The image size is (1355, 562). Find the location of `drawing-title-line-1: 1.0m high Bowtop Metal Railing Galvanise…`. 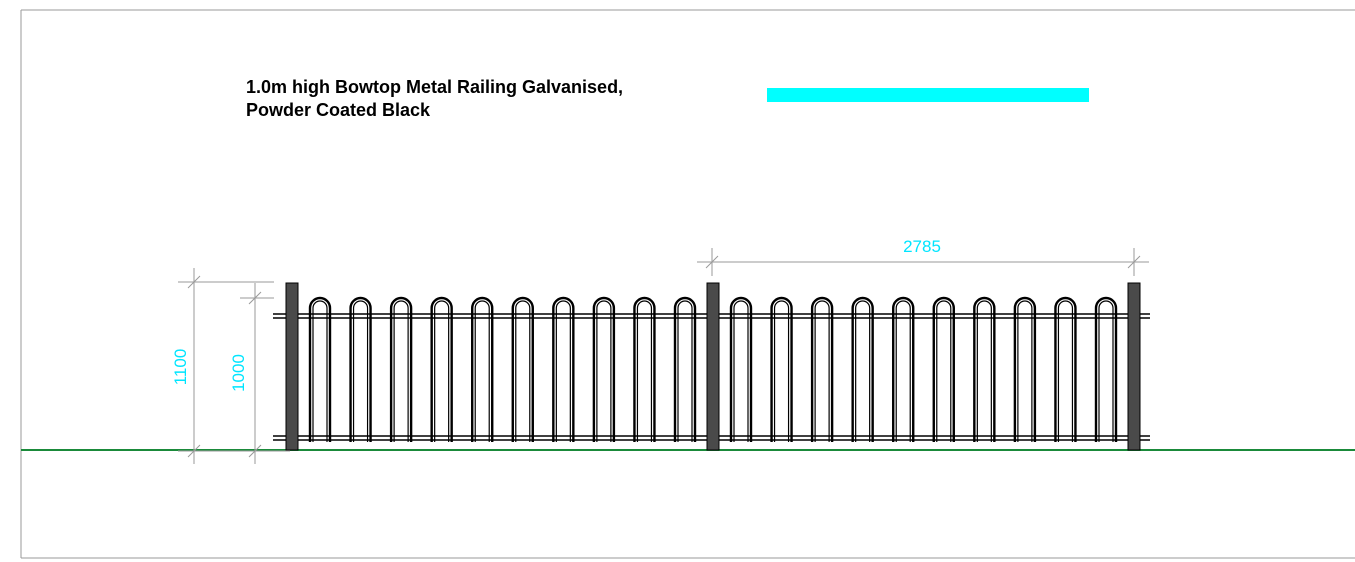

drawing-title-line-1: 1.0m high Bowtop Metal Railing Galvanise… is located at coordinates (435, 87).